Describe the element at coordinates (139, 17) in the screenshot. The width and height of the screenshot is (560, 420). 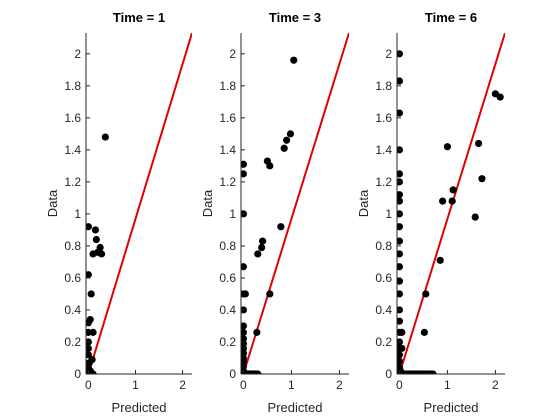
I see `chart-title: Time = 1` at that location.